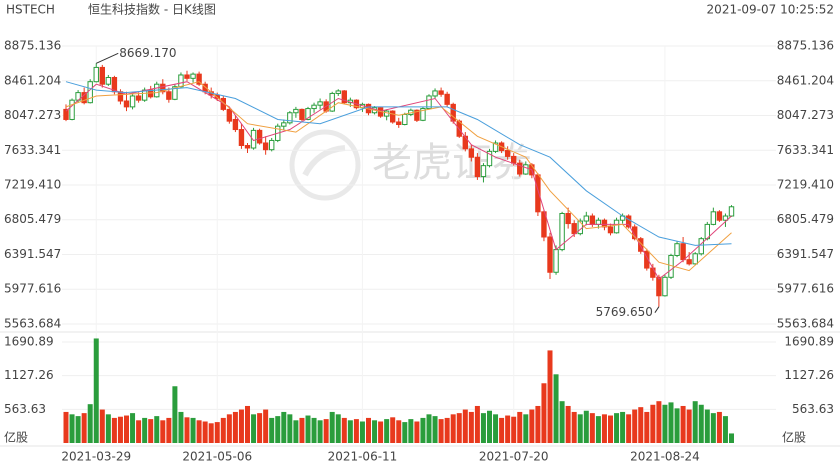  I want to click on y-tick-label: 7219.410, so click(32, 185).